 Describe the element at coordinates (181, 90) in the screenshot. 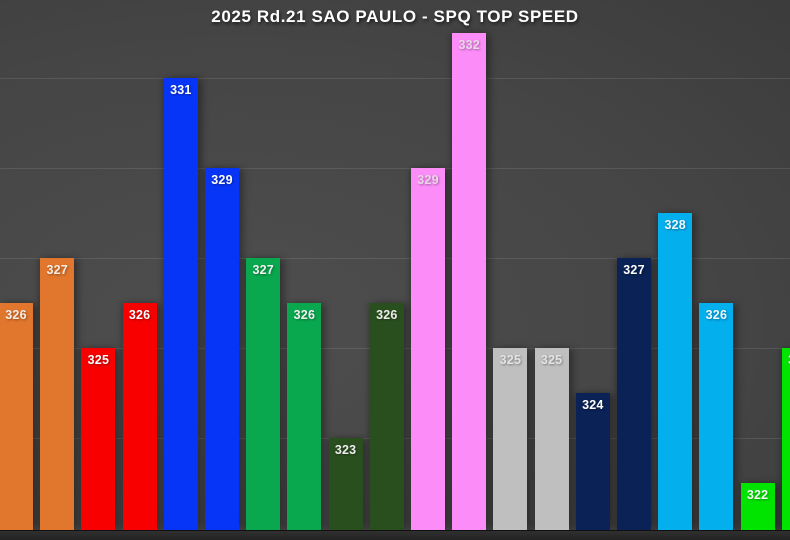

I see `bar-value-label: 331` at that location.